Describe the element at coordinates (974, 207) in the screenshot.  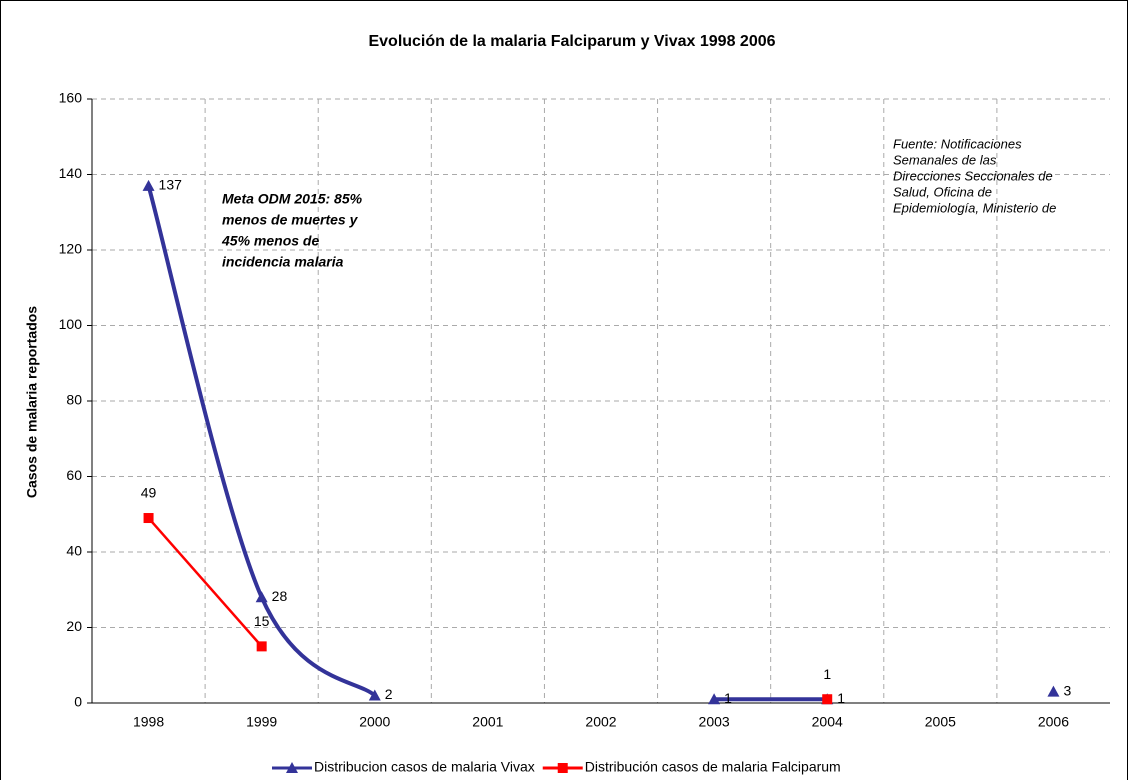
I see `annotation: Epidemiología, Ministerio de` at that location.